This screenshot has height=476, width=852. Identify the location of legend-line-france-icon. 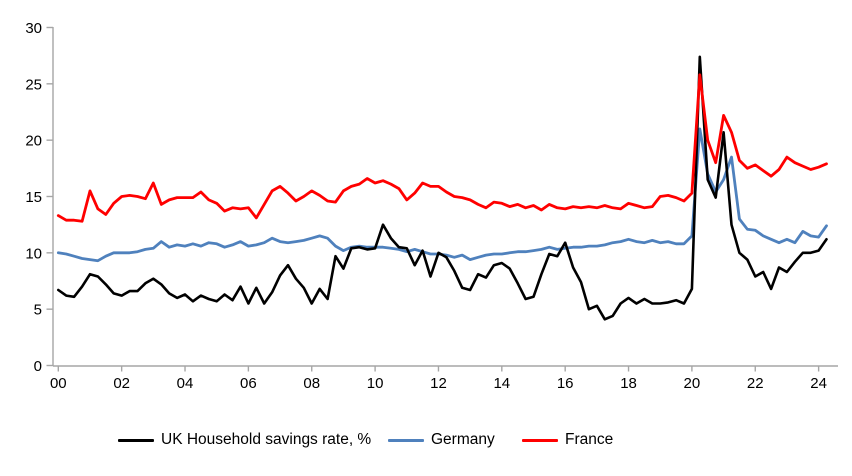
(540, 440).